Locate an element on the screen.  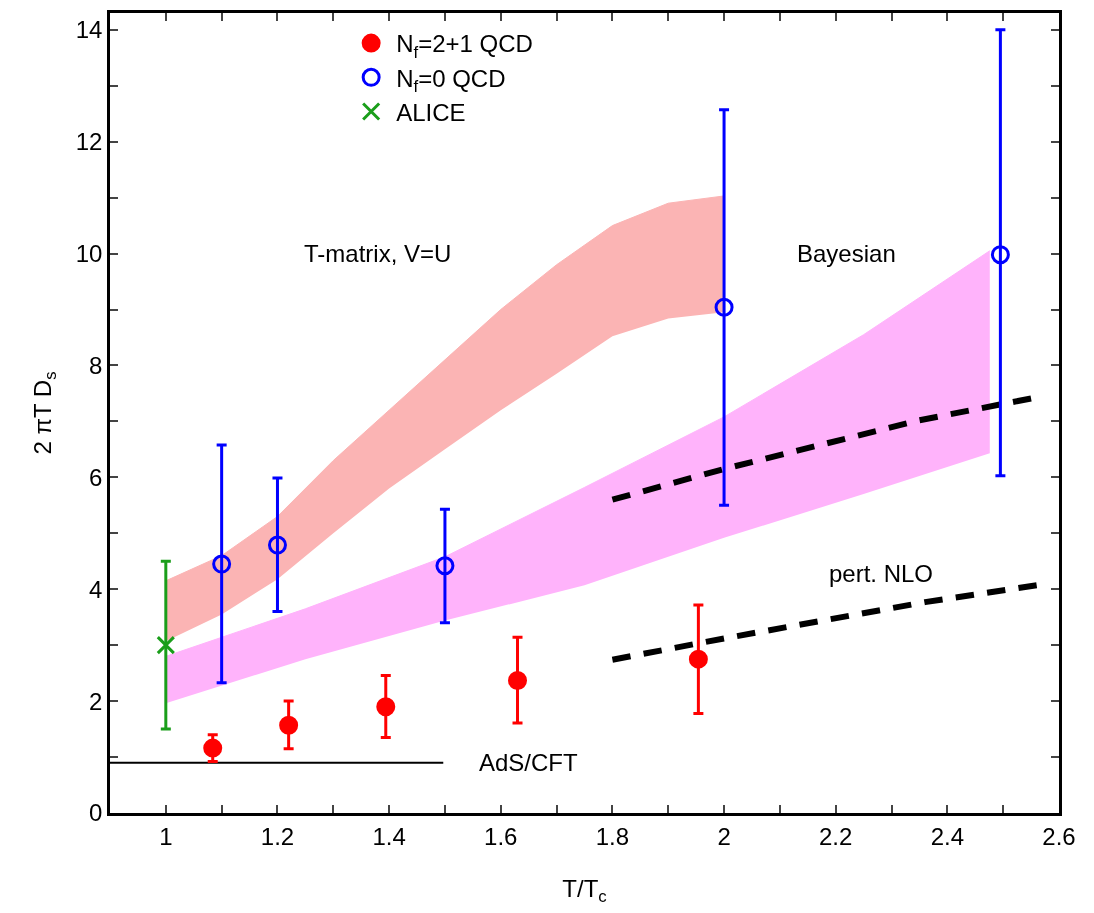
x-axis-title: T/T$_{c}$ is located at coordinates (584, 890).